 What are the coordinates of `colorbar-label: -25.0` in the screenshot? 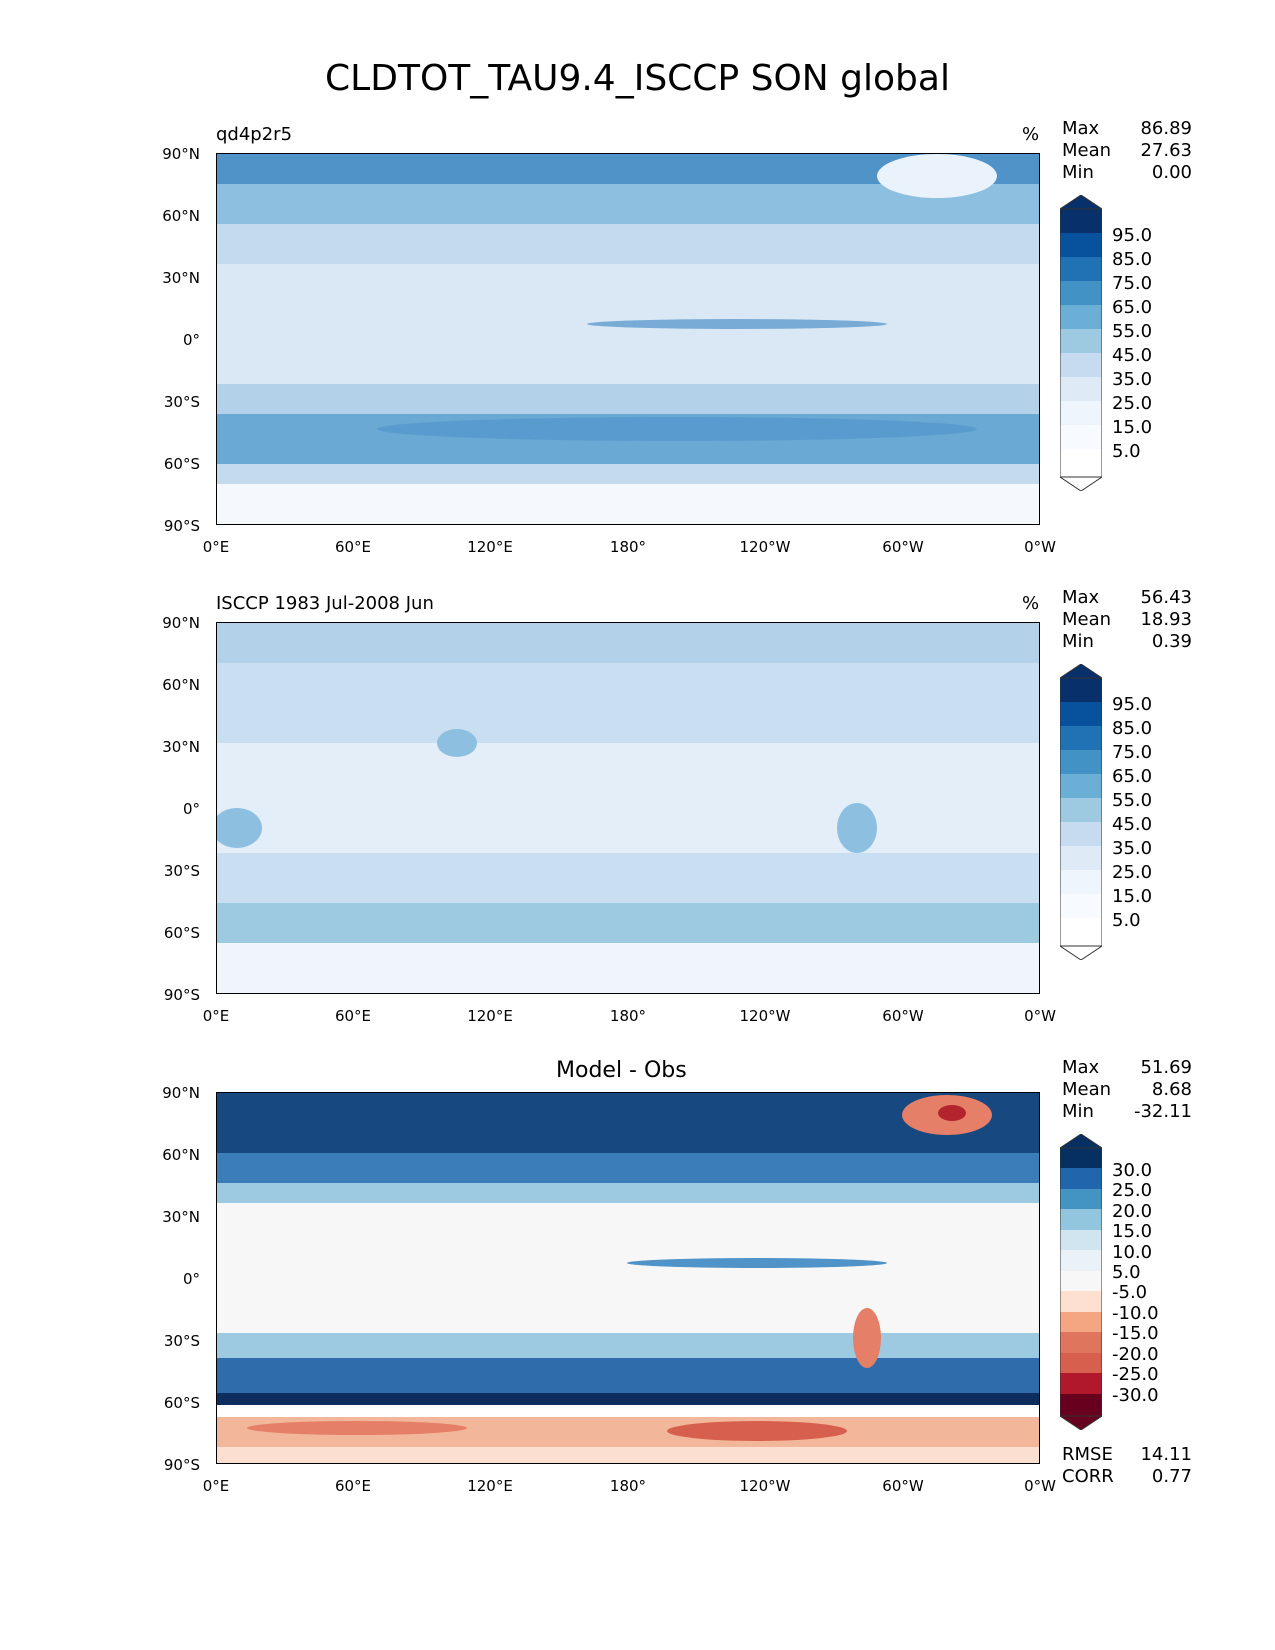 It's located at (1135, 1374).